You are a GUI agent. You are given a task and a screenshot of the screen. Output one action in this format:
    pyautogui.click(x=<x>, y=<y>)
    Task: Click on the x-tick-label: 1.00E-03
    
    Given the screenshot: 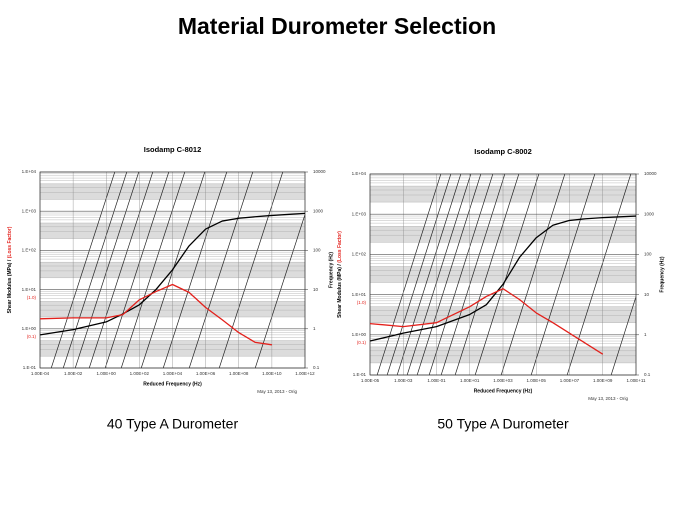 What is the action you would take?
    pyautogui.click(x=403, y=380)
    